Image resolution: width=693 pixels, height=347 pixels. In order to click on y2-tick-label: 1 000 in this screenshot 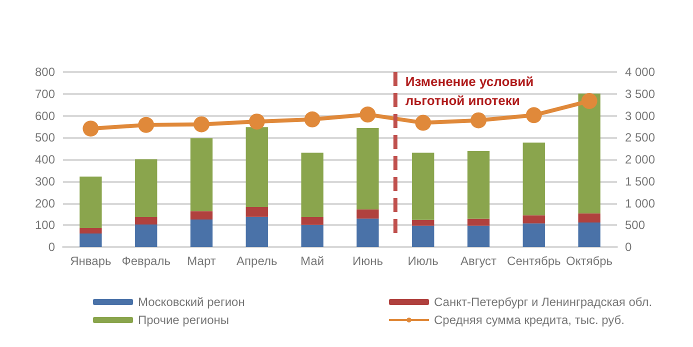, I will do `click(640, 203)`.